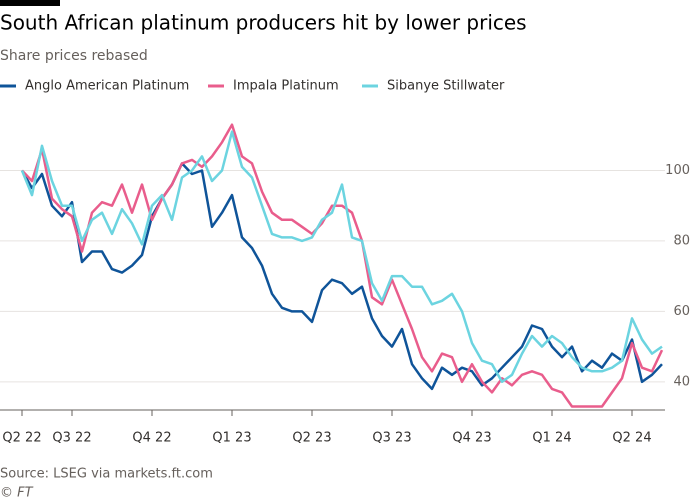 The width and height of the screenshot is (700, 500). I want to click on legend-label: Impala Platinum, so click(286, 86).